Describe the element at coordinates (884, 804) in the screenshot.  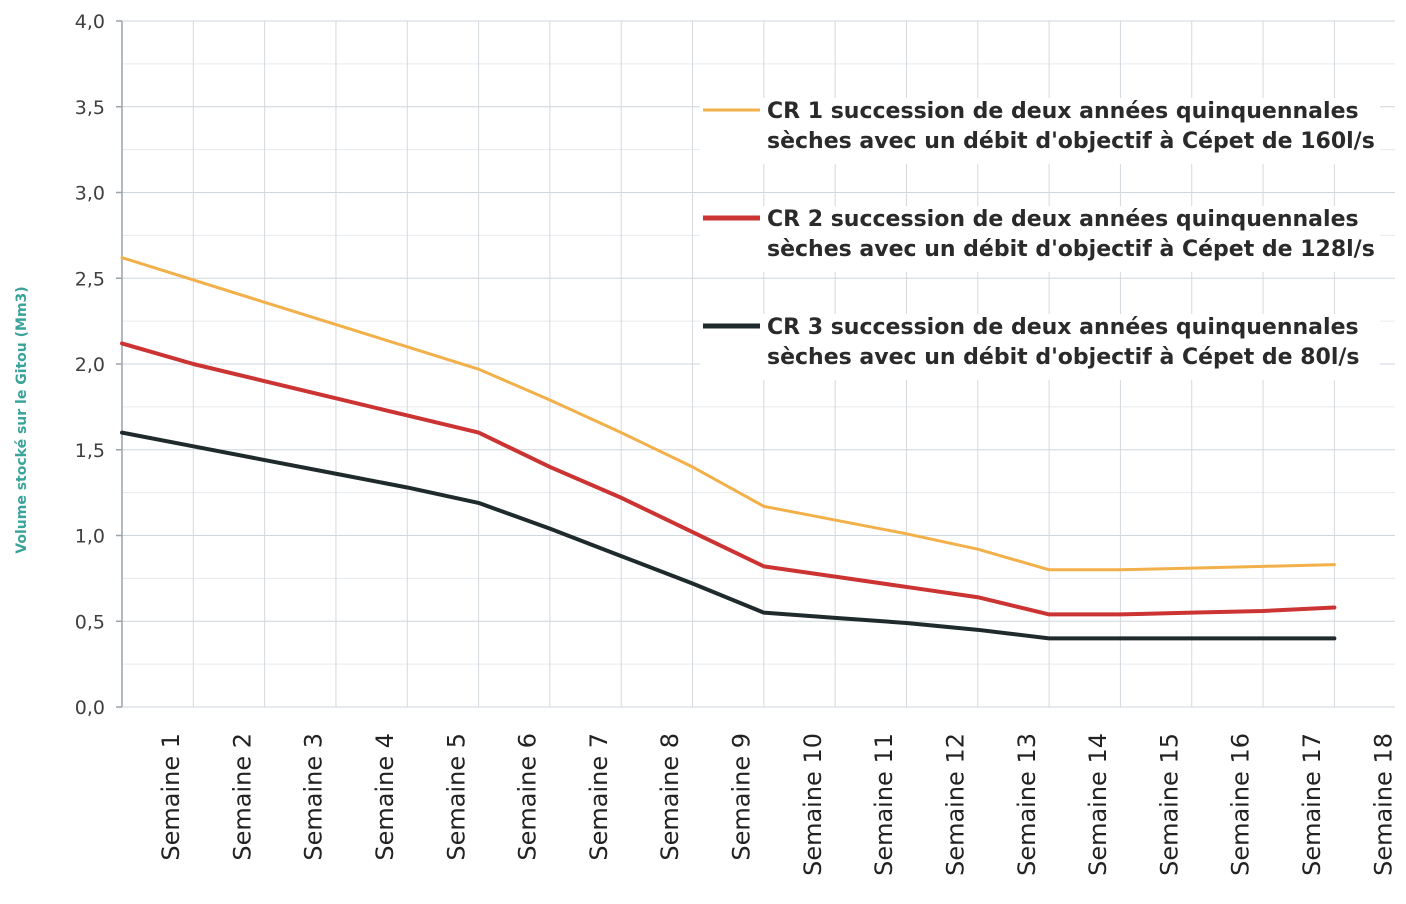
I see `x-tick-label: Semaine 11` at that location.